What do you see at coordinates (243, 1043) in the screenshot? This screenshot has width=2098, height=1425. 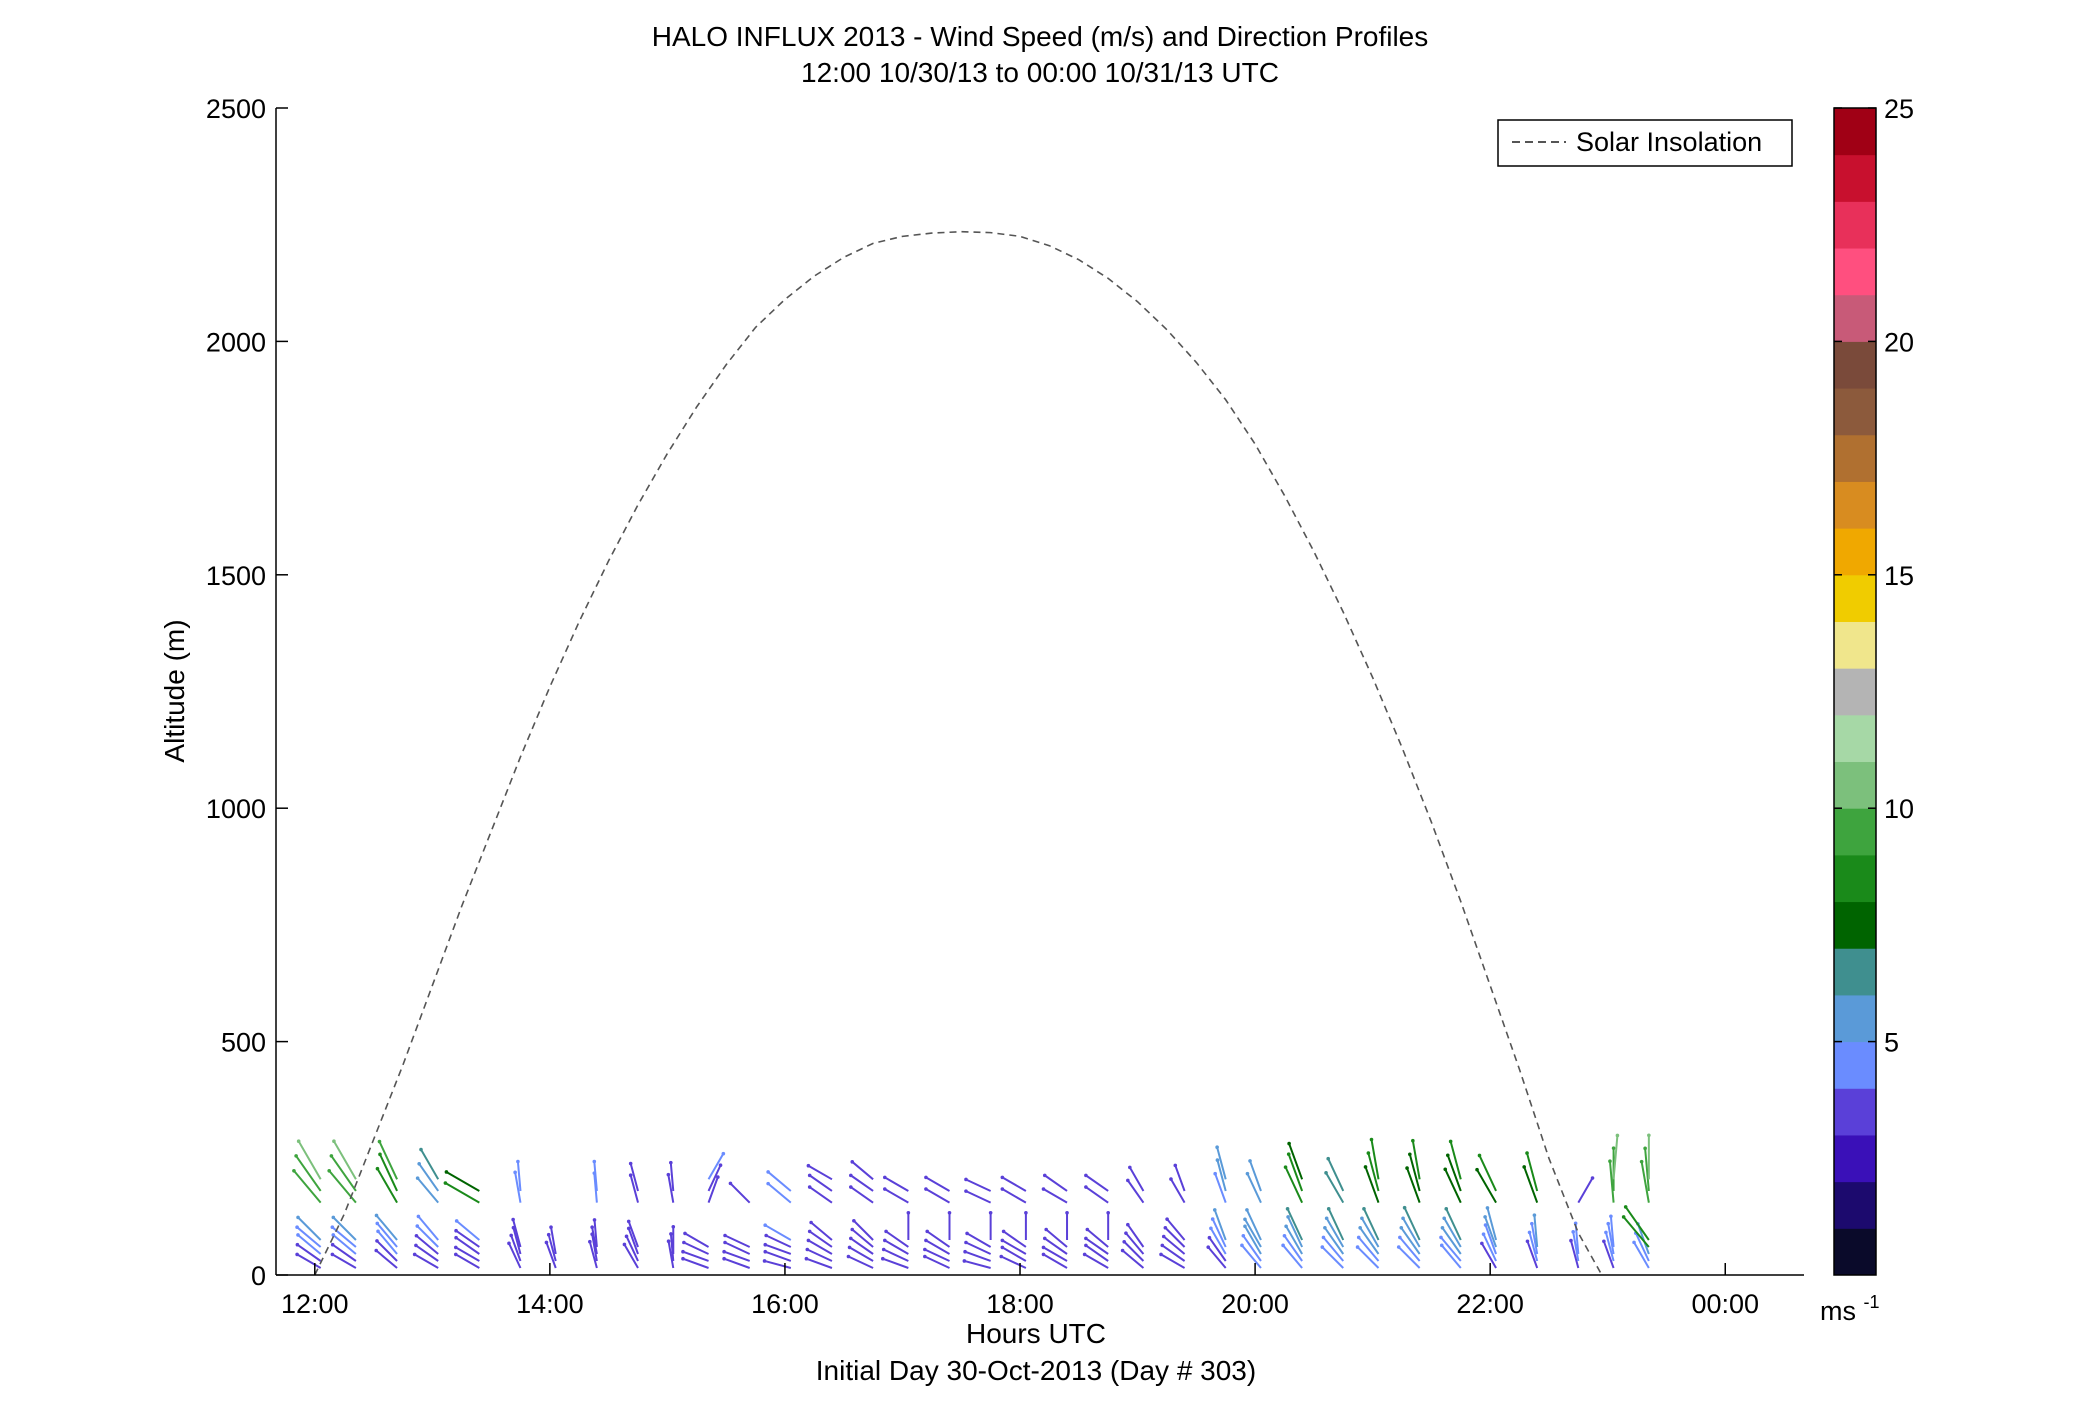 I see `y-tick-label: 500` at bounding box center [243, 1043].